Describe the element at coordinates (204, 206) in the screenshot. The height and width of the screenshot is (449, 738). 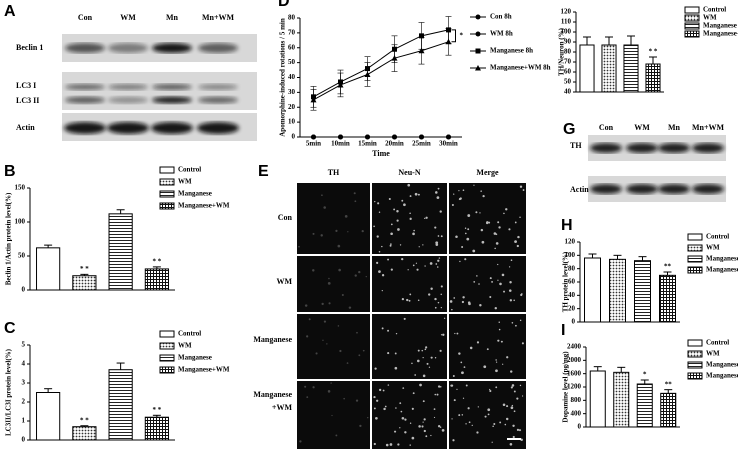
I see `legend-label: Manganese+WM` at that location.